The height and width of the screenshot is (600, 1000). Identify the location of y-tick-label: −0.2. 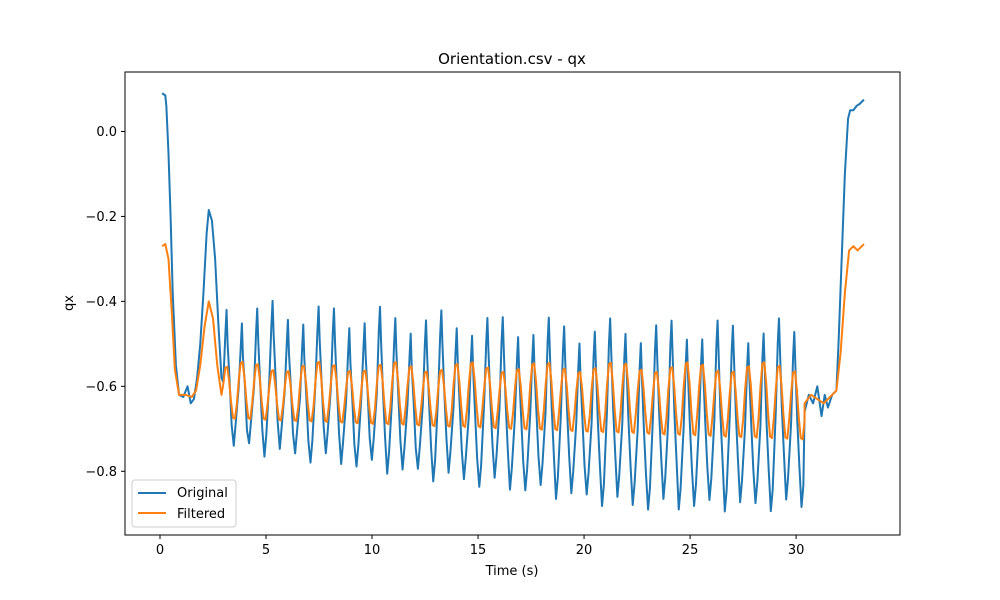
(101, 217).